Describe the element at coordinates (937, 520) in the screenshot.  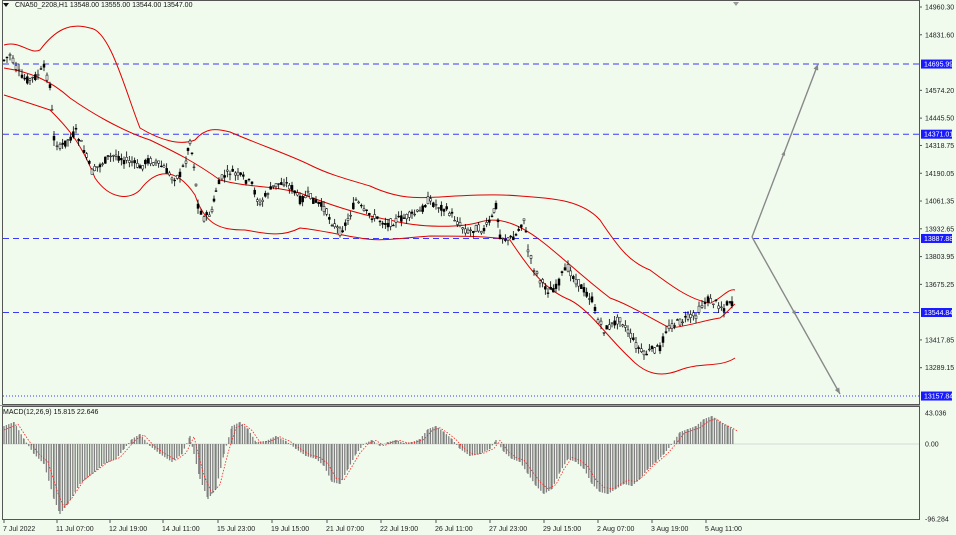
I see `macd-tick-label: -96.284` at that location.